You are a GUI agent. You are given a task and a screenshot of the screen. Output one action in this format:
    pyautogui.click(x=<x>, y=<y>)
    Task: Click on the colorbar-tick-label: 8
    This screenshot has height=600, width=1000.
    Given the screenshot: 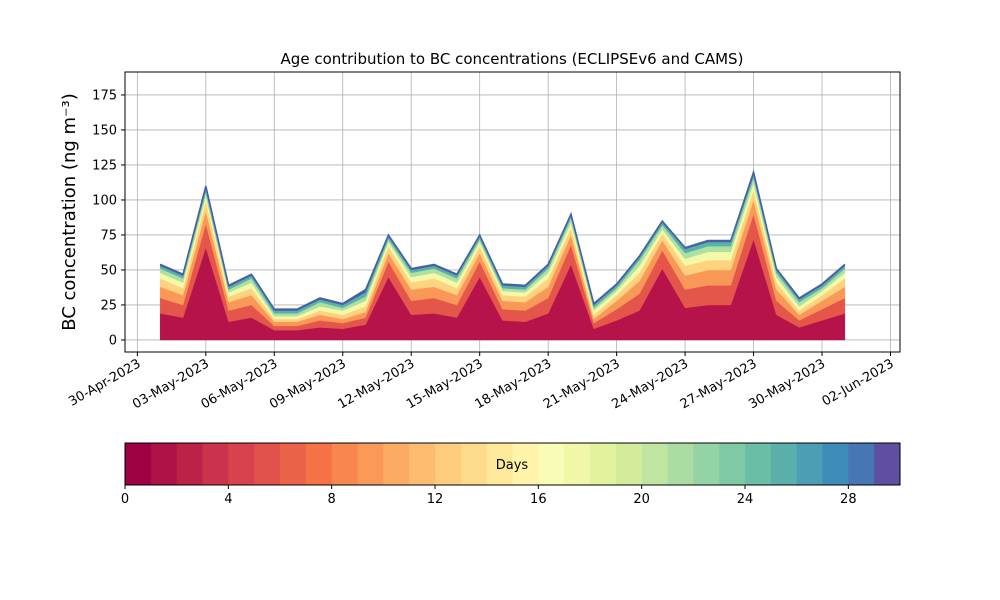 What is the action you would take?
    pyautogui.click(x=332, y=499)
    